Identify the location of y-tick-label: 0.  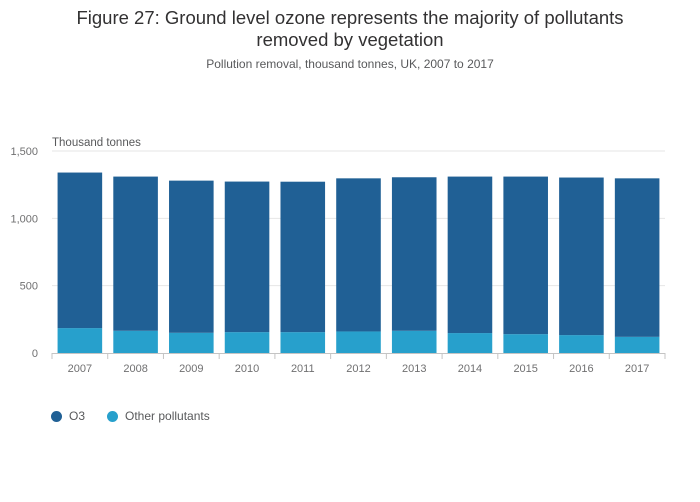
(35, 354).